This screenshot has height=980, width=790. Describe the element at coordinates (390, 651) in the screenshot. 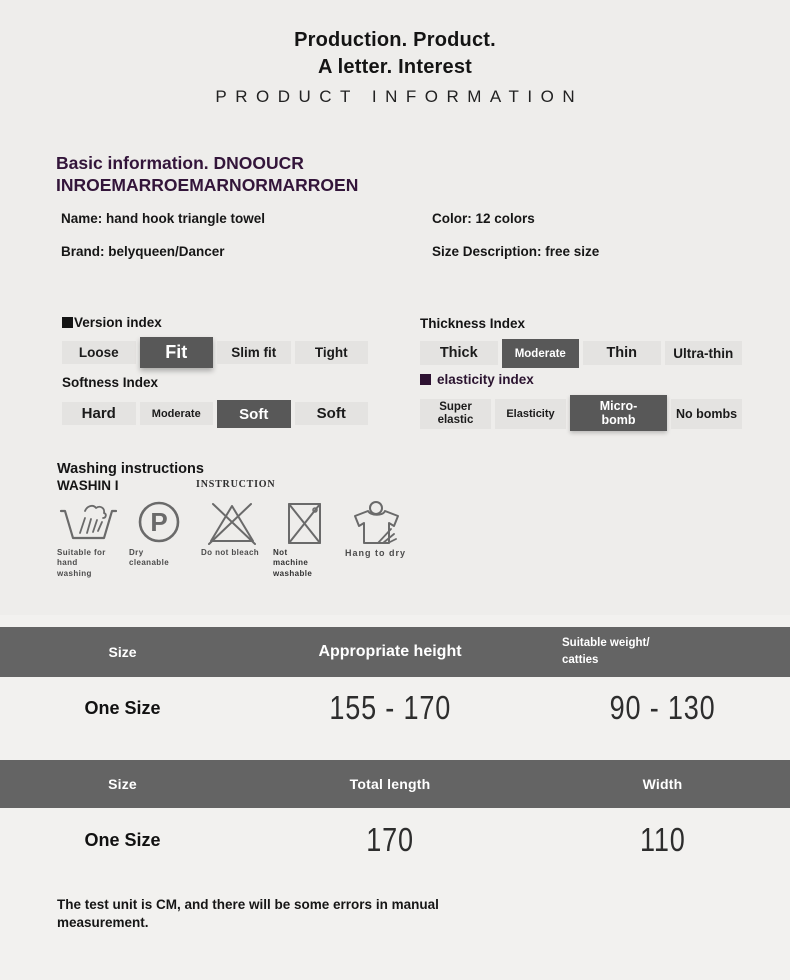

I see `table-header-cell-appropriate-height: Appropriate height` at that location.